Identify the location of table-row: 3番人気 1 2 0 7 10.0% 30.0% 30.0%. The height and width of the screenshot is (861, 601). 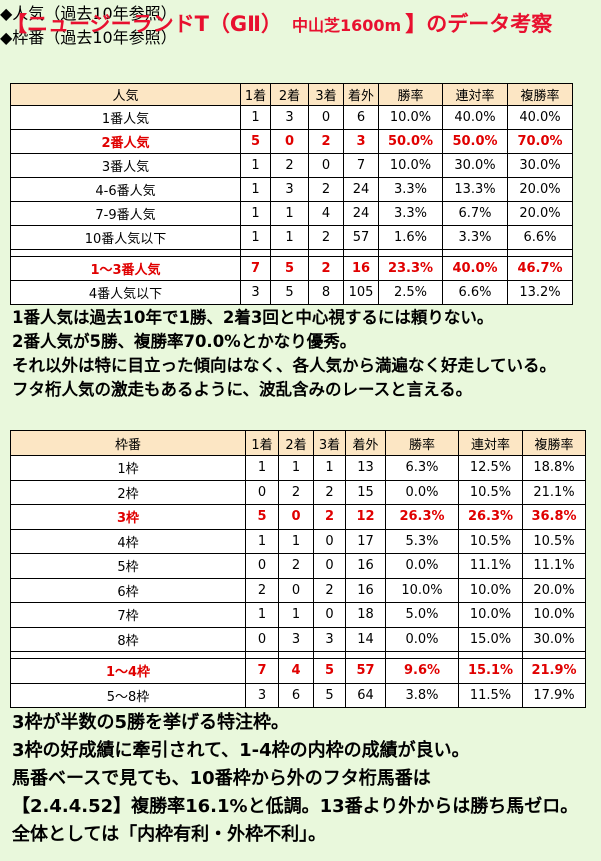
(291, 165).